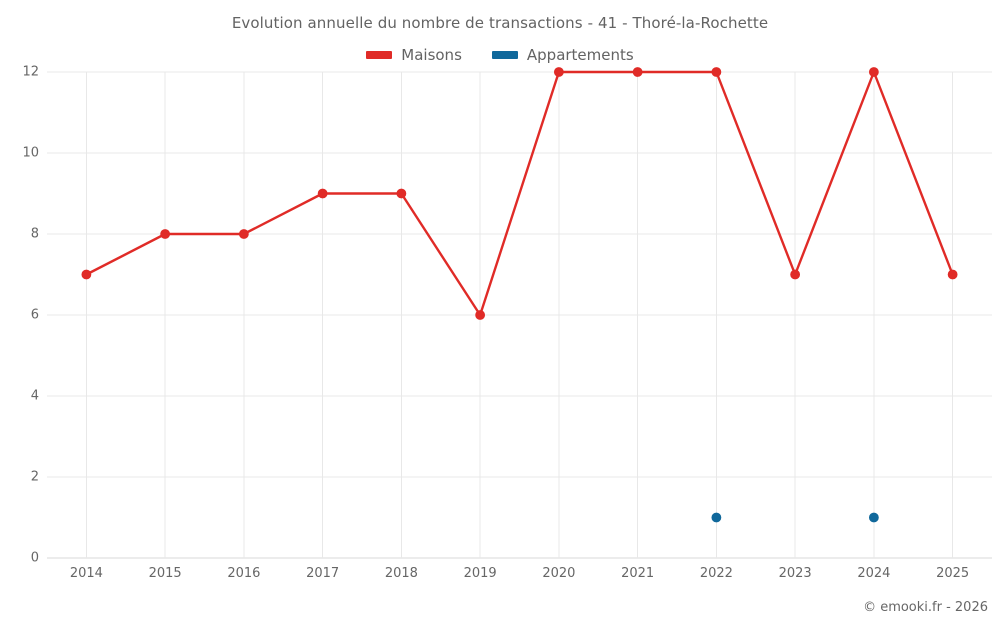  I want to click on chart-legend: Maisons Appartements, so click(500, 55).